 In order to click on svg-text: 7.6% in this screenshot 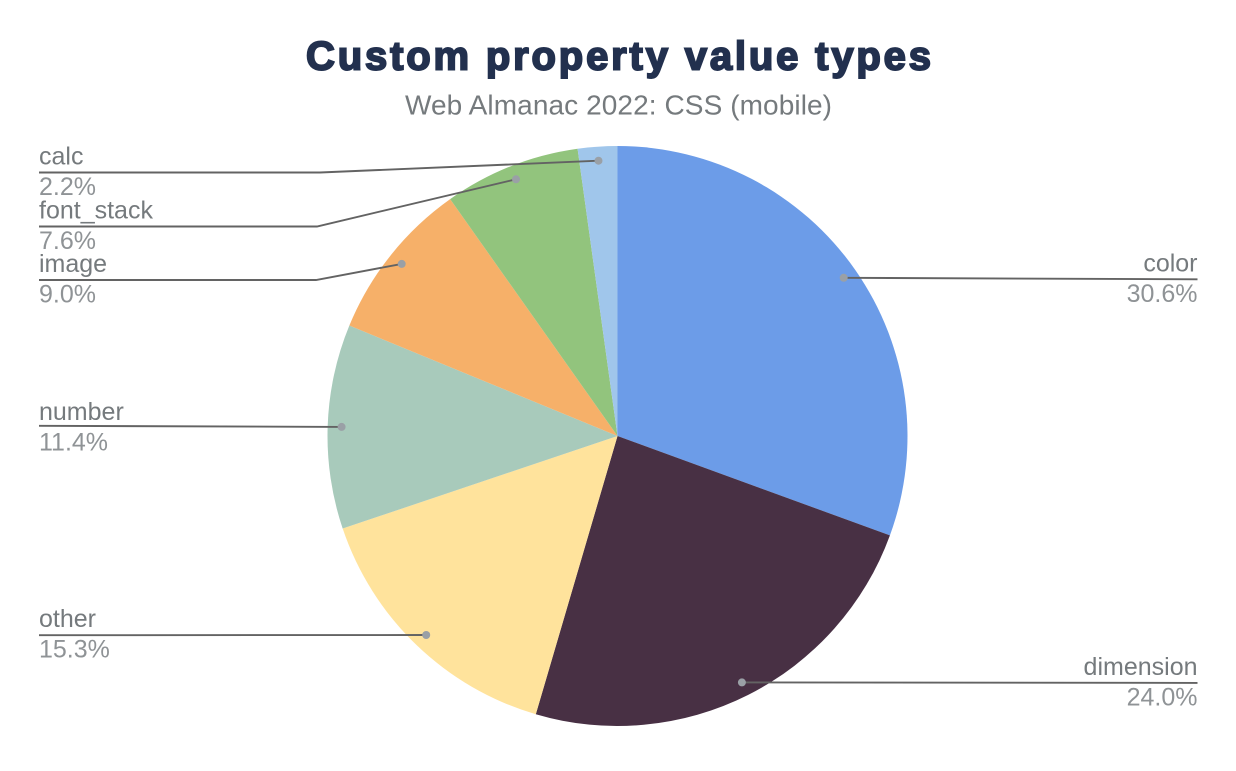, I will do `click(67, 241)`.